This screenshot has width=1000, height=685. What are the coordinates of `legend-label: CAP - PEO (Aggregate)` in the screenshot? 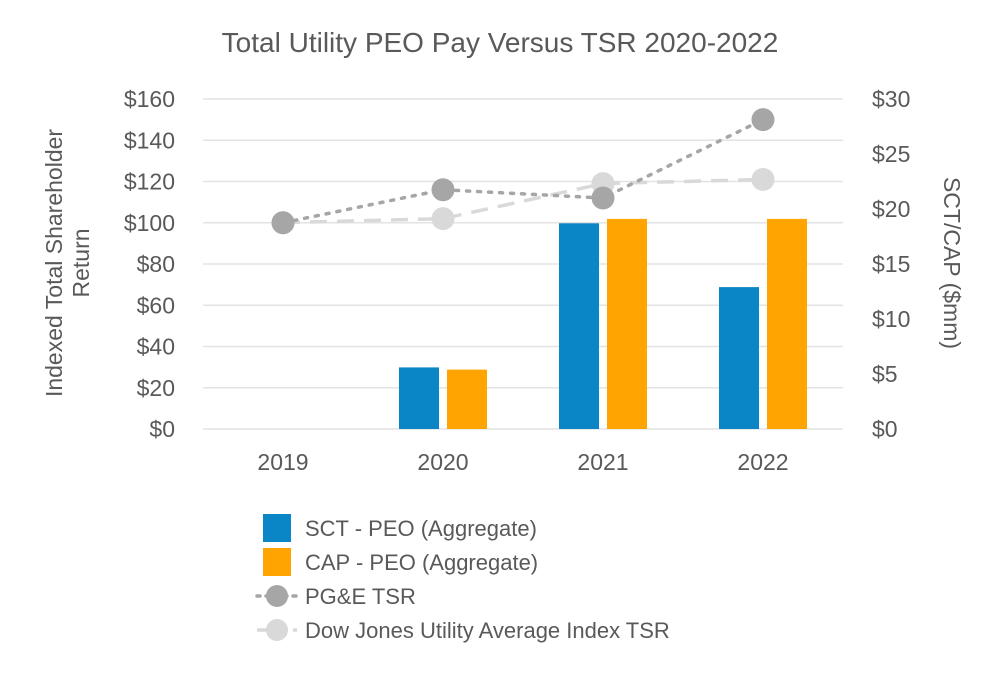 It's located at (421, 562).